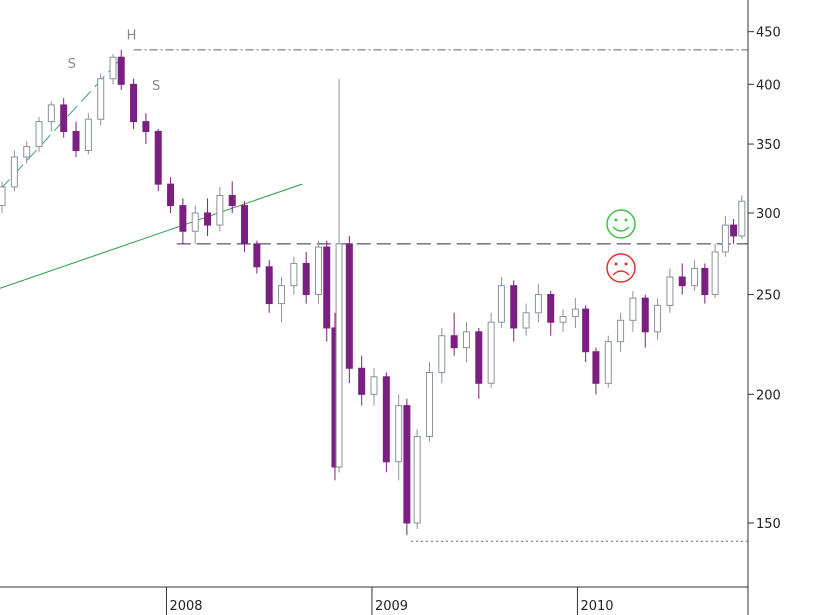 Image resolution: width=817 pixels, height=615 pixels. Describe the element at coordinates (621, 268) in the screenshot. I see `sad-face` at that location.